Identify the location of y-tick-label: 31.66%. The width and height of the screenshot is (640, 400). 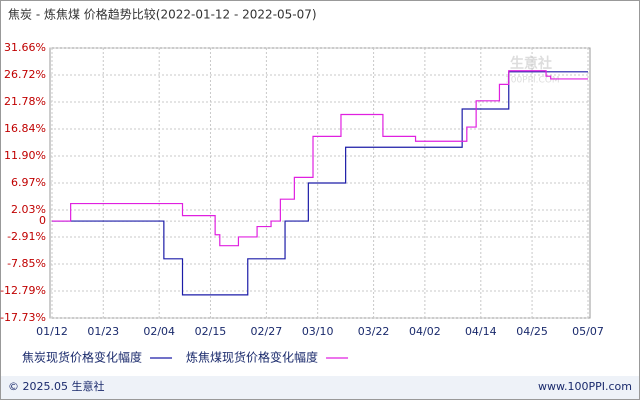
(25, 47).